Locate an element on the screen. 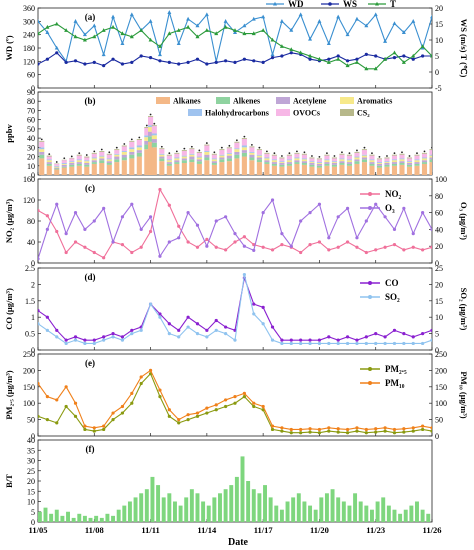 This screenshot has width=474, height=550. y-axis-title: NO₂ (μg/m³) is located at coordinates (9, 221).